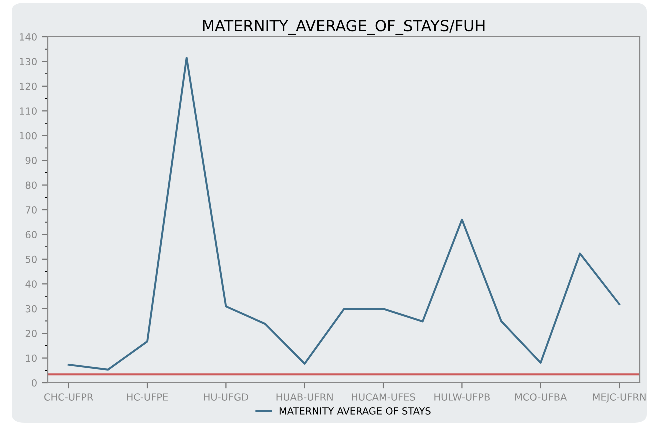 Image resolution: width=657 pixels, height=425 pixels. Describe the element at coordinates (344, 28) in the screenshot. I see `chart-title: MATERNITY_AVERAGE_OF_STAYS/FUH` at that location.